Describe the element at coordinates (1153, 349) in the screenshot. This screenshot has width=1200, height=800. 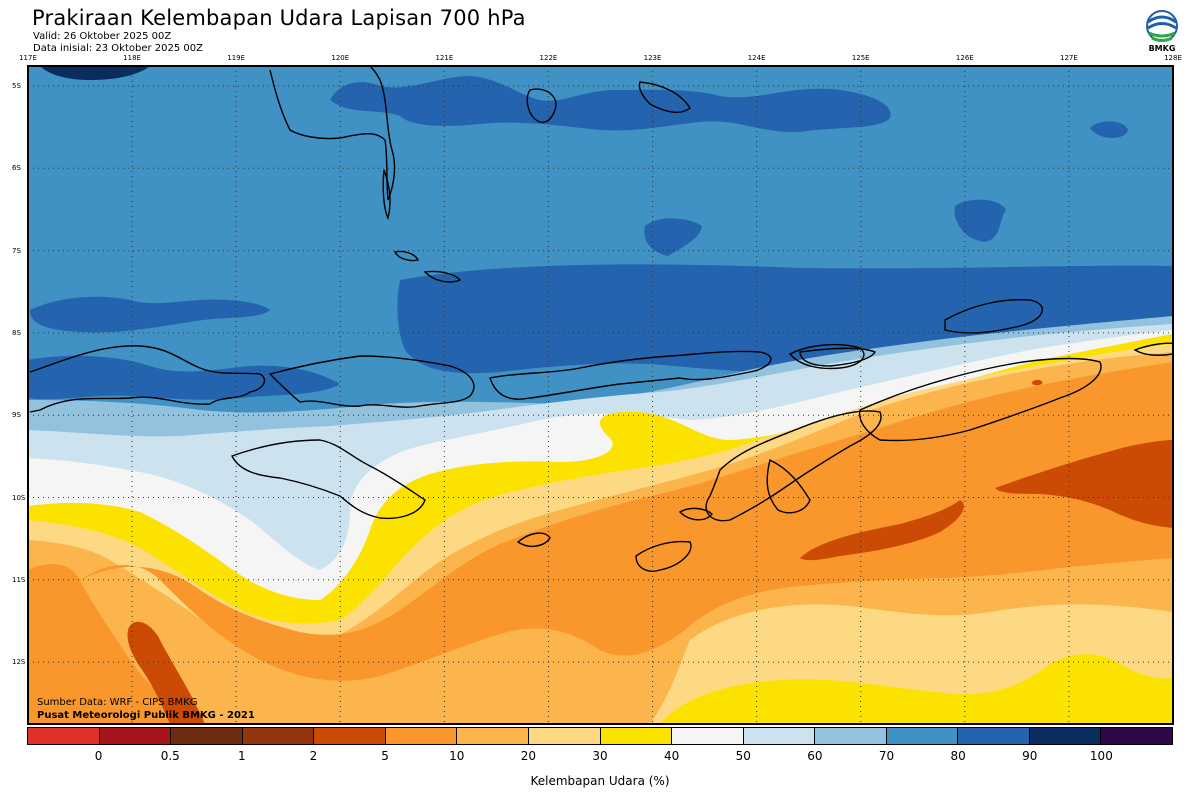
I see `coastline-arafura-east` at that location.